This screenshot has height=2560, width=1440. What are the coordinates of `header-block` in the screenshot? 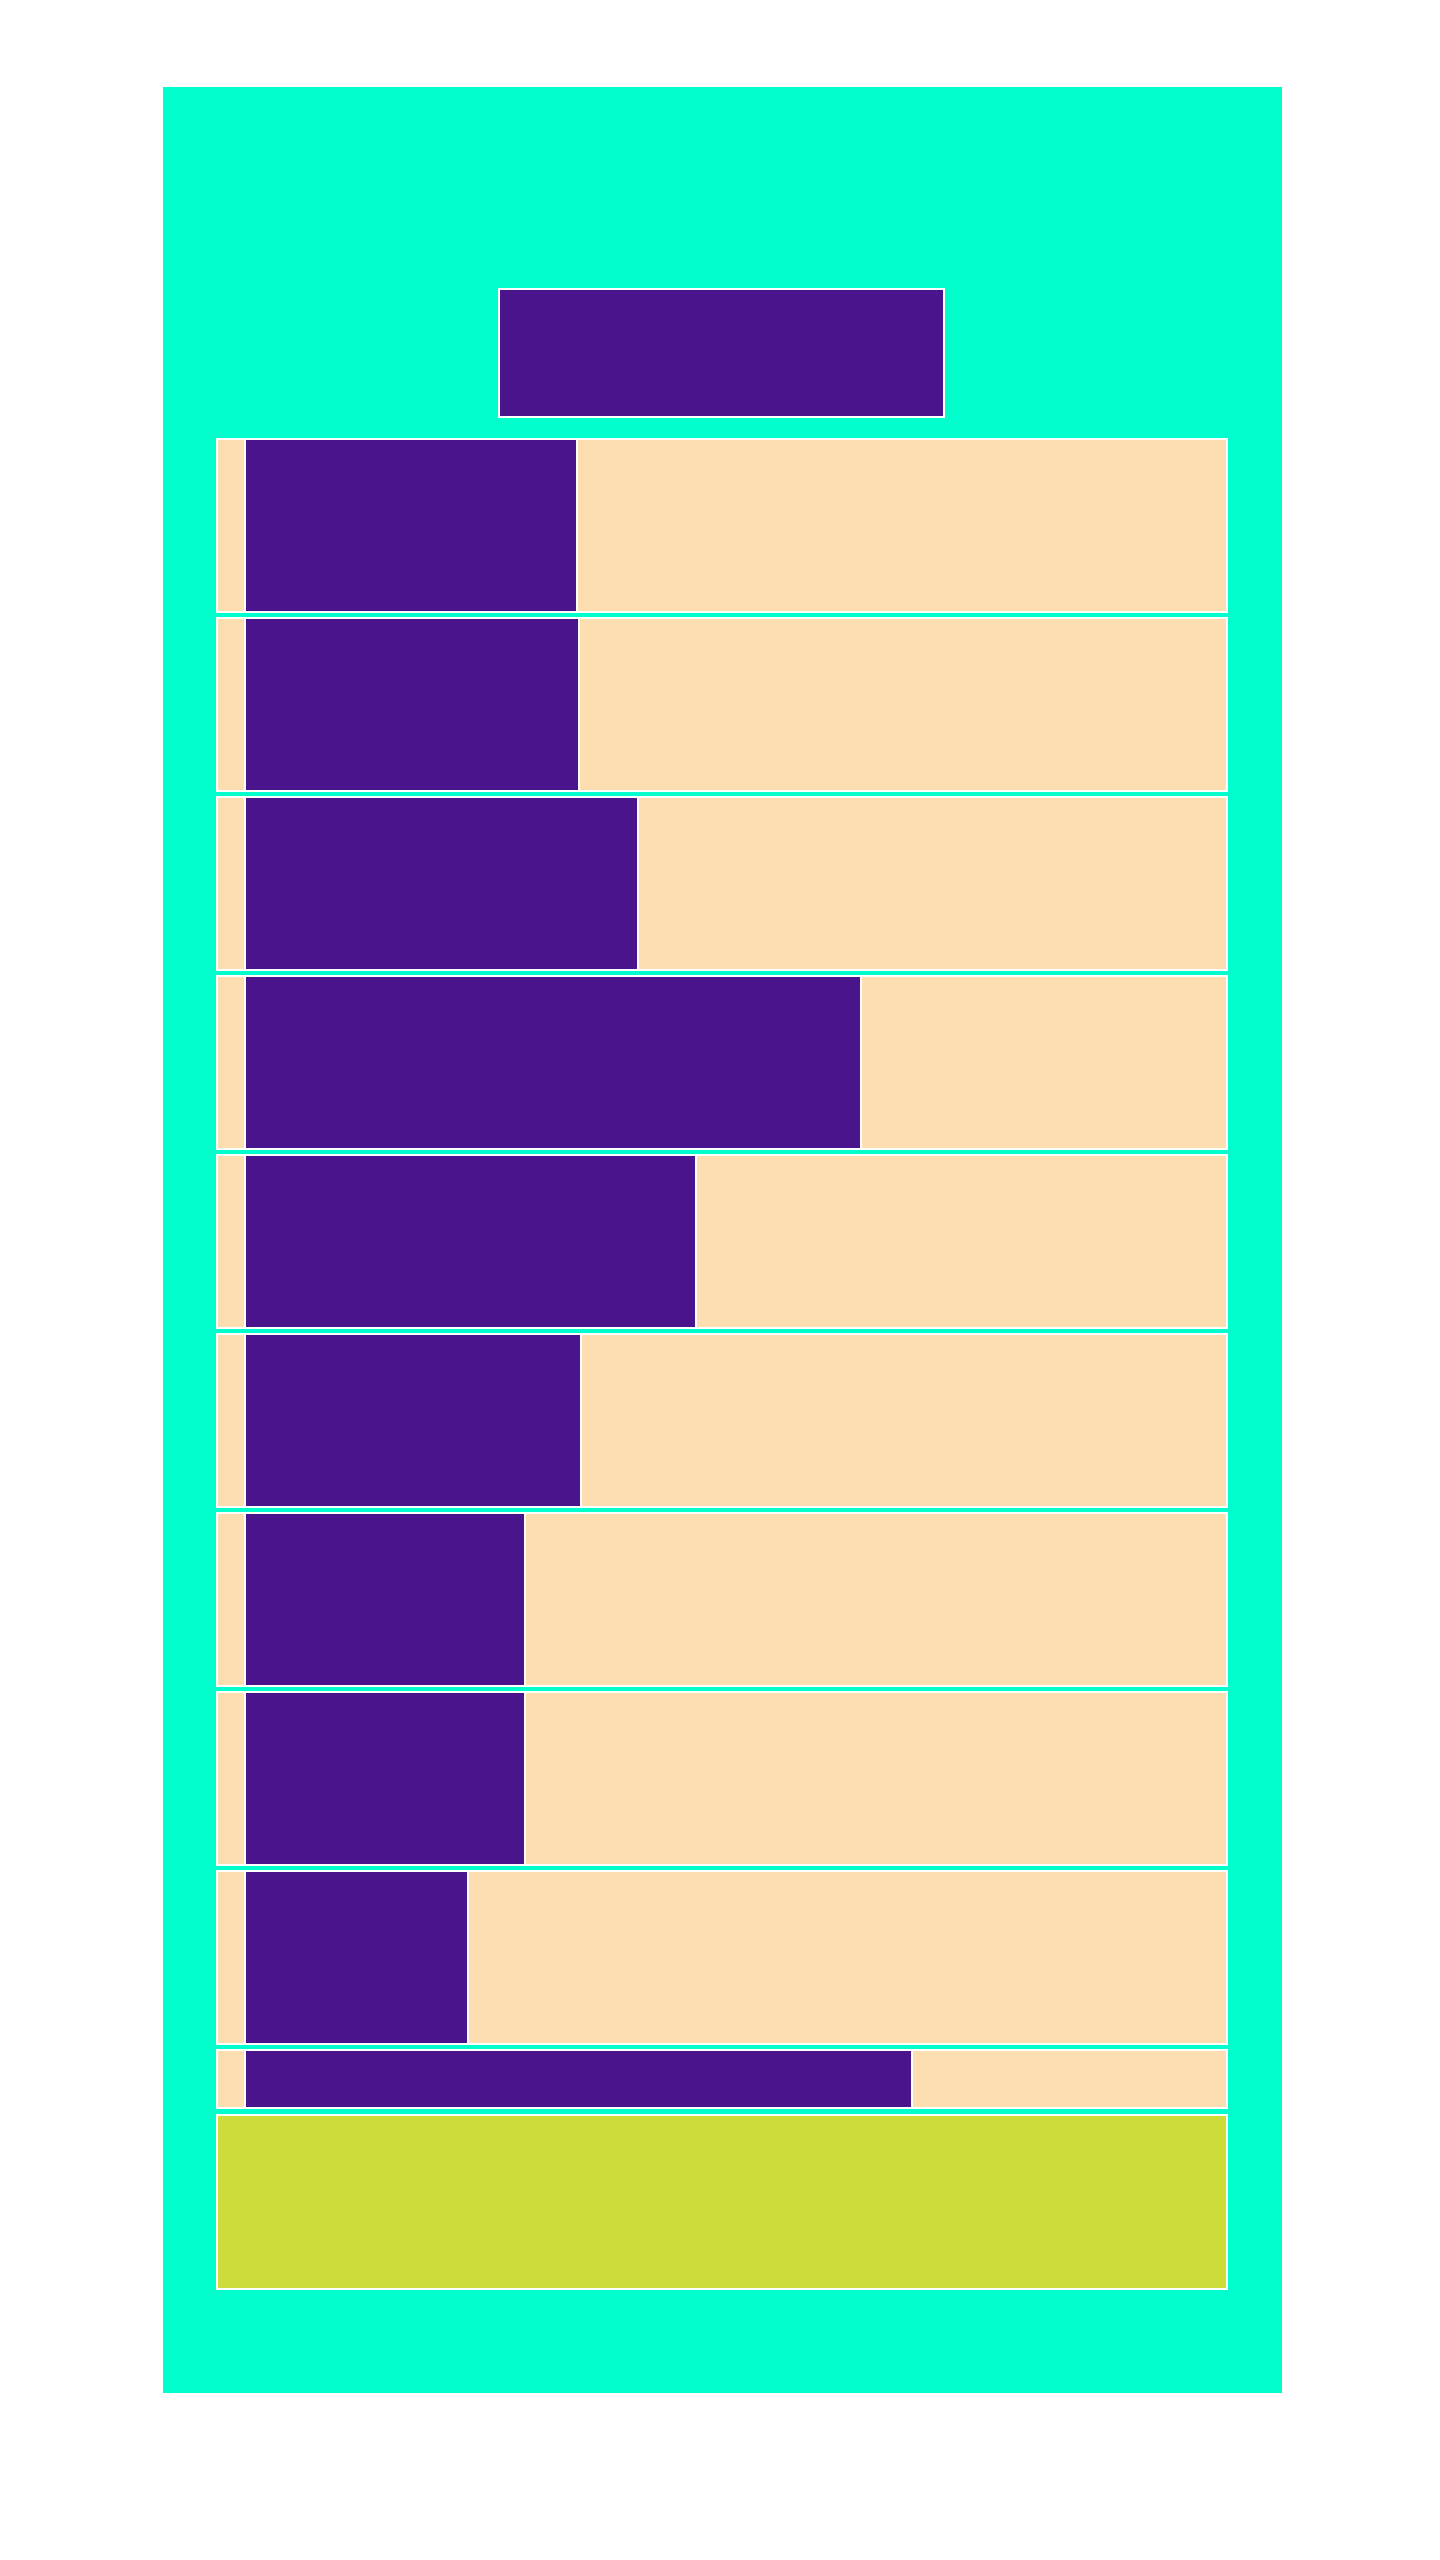 It's located at (721, 353).